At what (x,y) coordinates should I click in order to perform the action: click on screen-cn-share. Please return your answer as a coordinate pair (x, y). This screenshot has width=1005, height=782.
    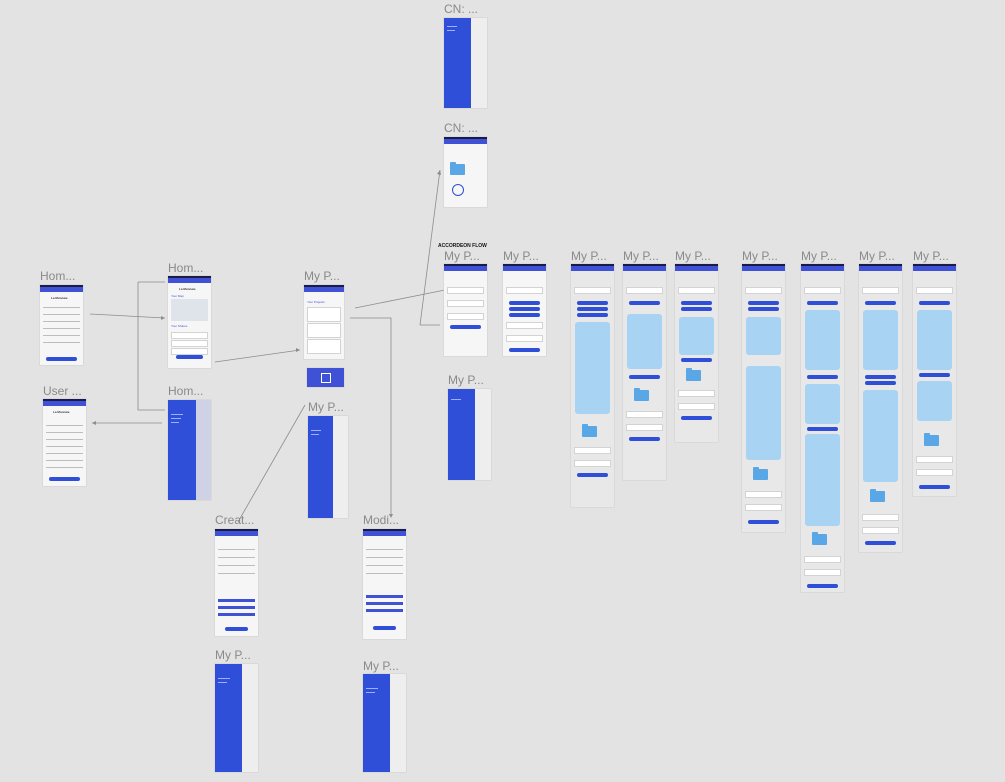
    Looking at the image, I should click on (465, 172).